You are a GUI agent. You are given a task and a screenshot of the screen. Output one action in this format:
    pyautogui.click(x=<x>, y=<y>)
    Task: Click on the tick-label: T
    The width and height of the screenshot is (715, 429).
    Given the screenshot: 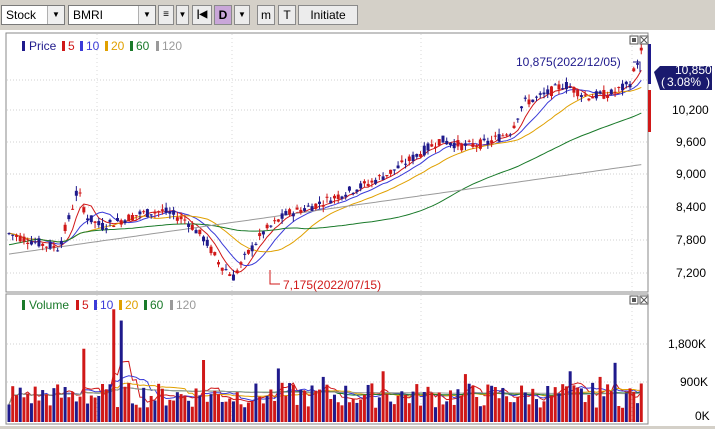 What is the action you would take?
    pyautogui.click(x=287, y=15)
    